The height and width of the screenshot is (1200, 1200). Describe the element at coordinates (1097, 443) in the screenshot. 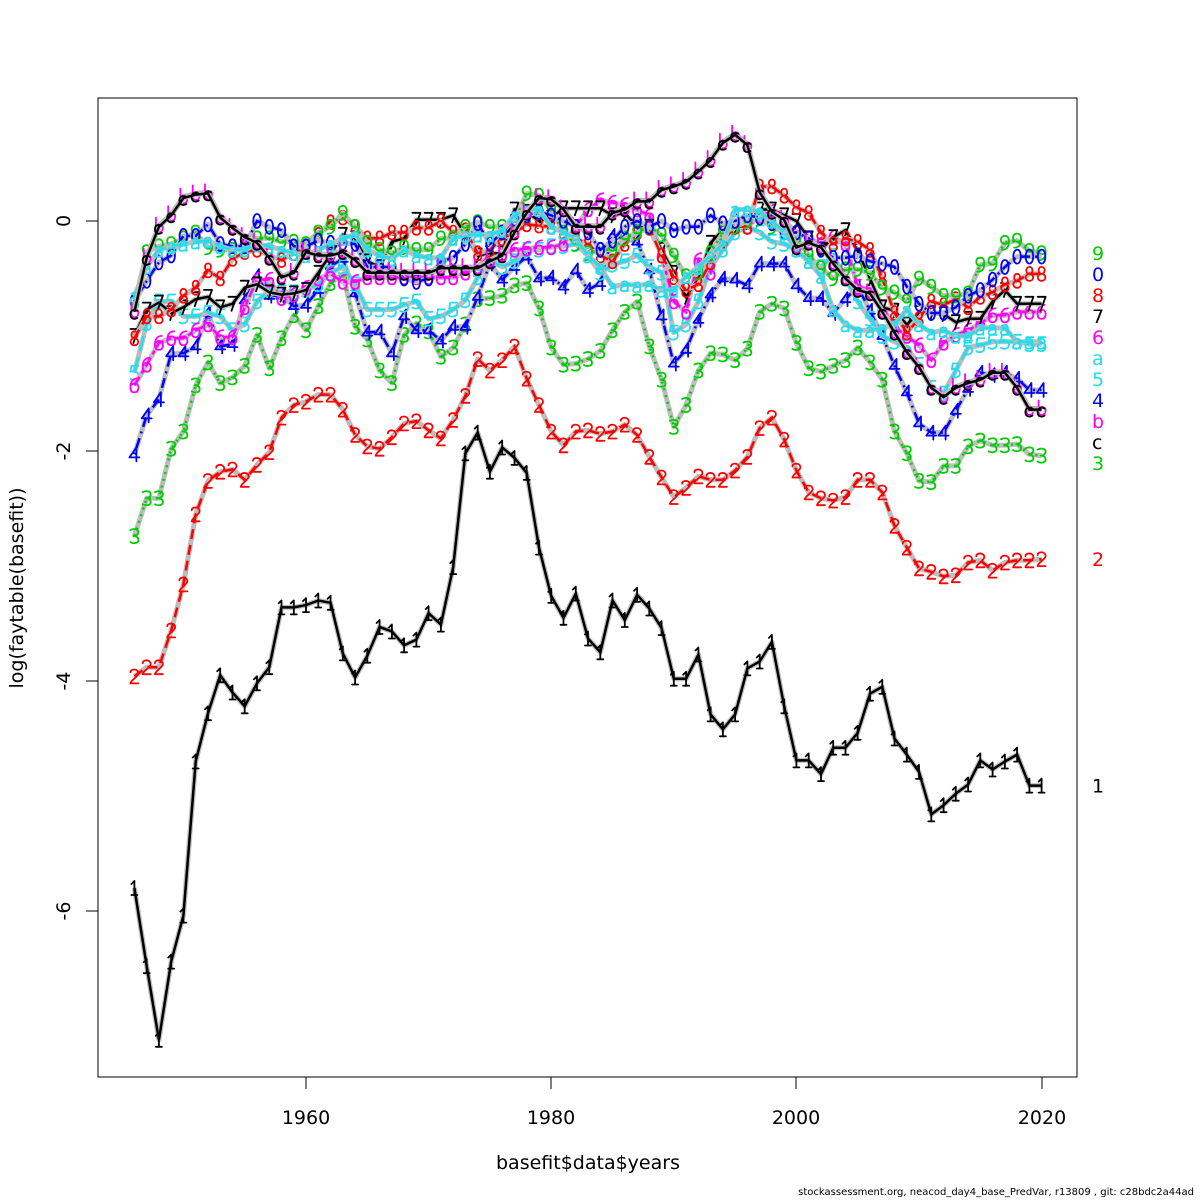

I see `series-name-label: c` at that location.